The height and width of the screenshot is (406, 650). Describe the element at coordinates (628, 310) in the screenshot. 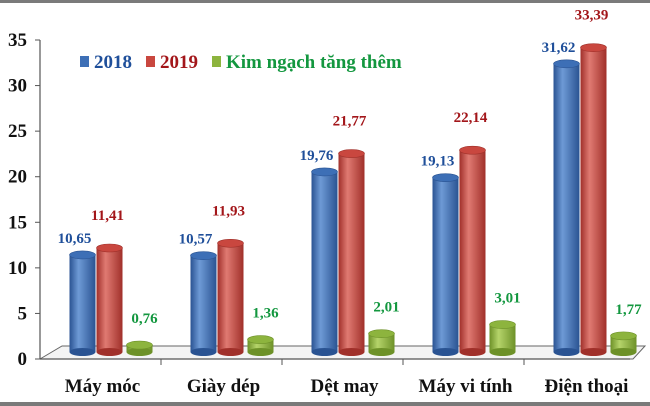

I see `data-label: 1,77` at that location.